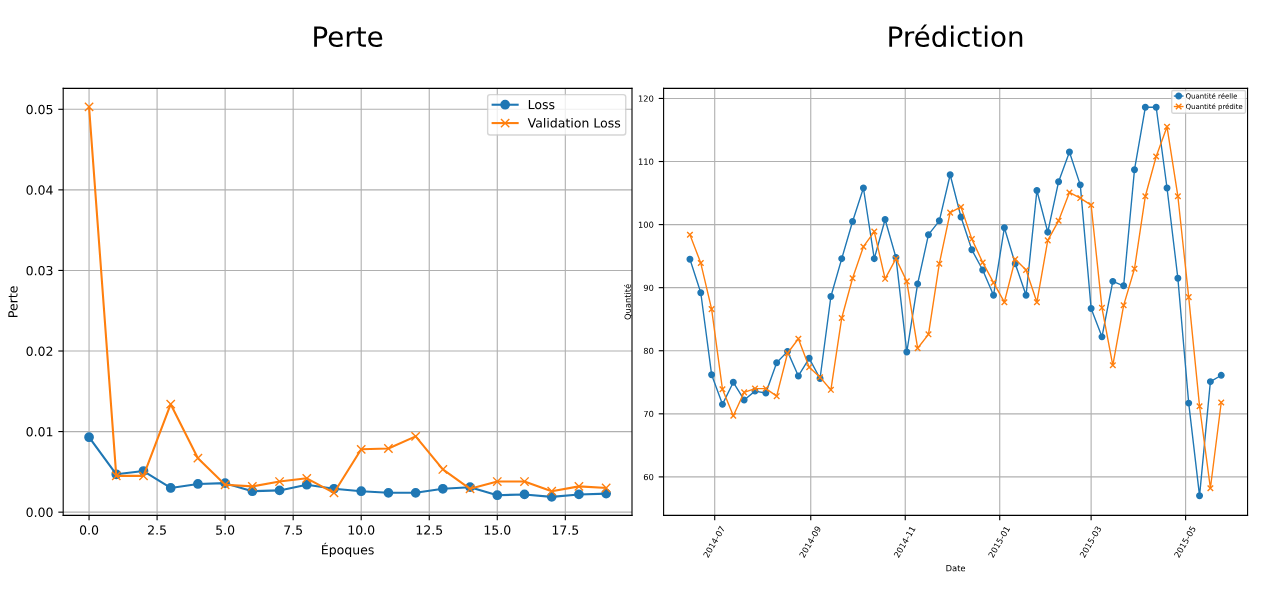 Image resolution: width=1264 pixels, height=589 pixels. I want to click on y-tick-label: 0.02, so click(39, 351).